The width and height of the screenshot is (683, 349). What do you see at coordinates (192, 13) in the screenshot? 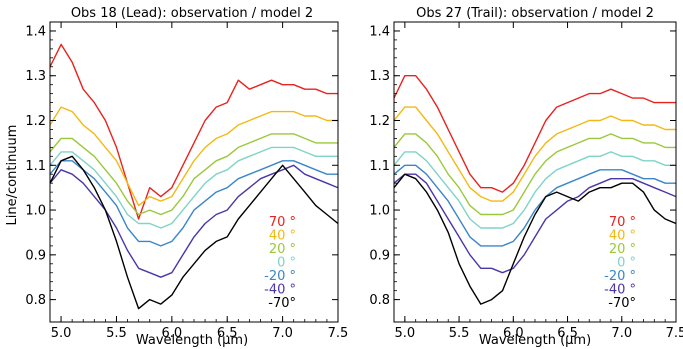
I see `panel-title: Obs 18 (Lead): observation / model 2` at bounding box center [192, 13].